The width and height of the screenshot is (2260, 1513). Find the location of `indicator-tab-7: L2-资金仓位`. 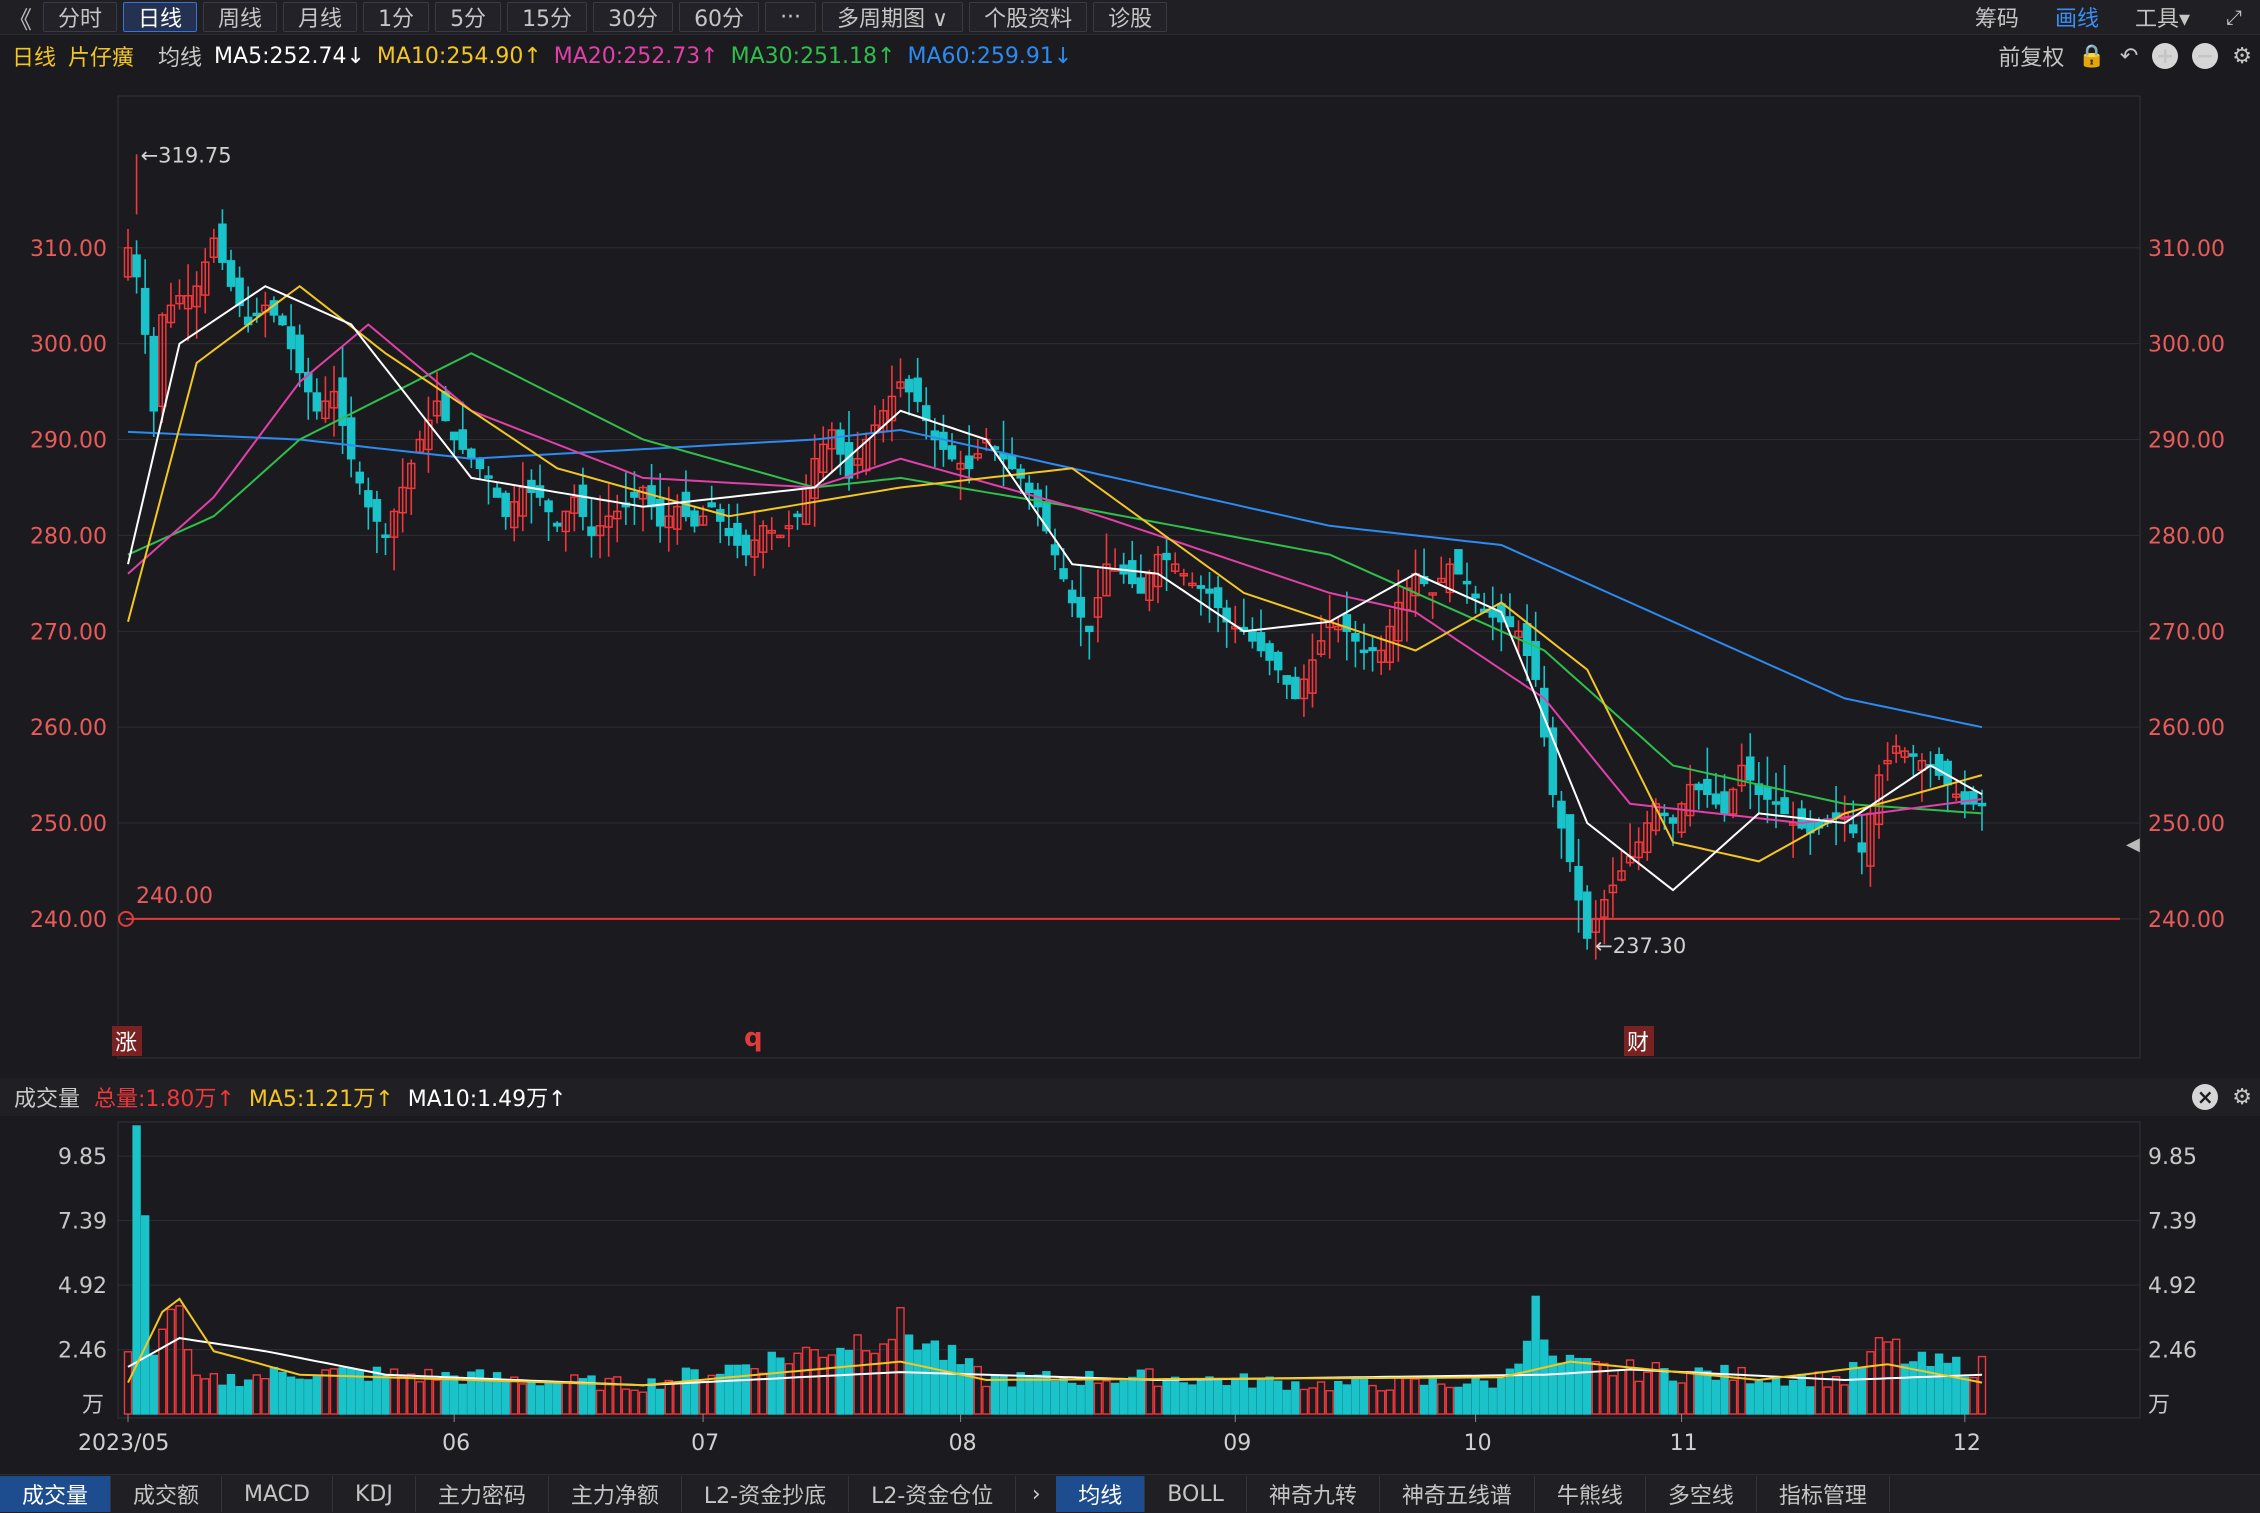

indicator-tab-7: L2-资金仓位 is located at coordinates (933, 1494).